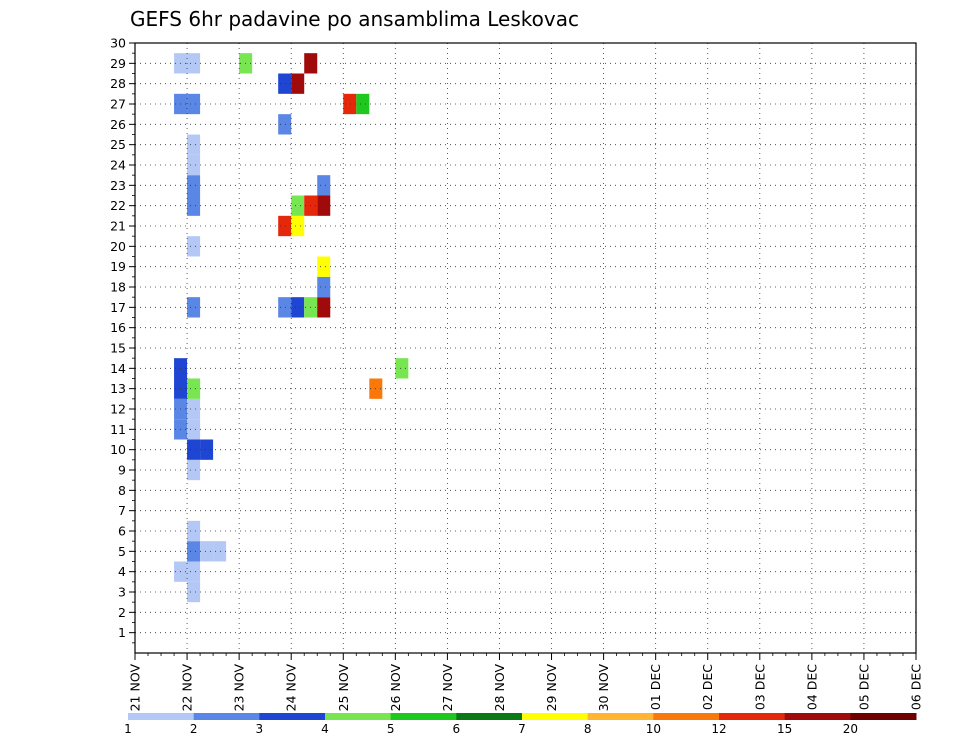 This screenshot has width=960, height=742. What do you see at coordinates (118, 205) in the screenshot?
I see `y-tick-label: 22` at bounding box center [118, 205].